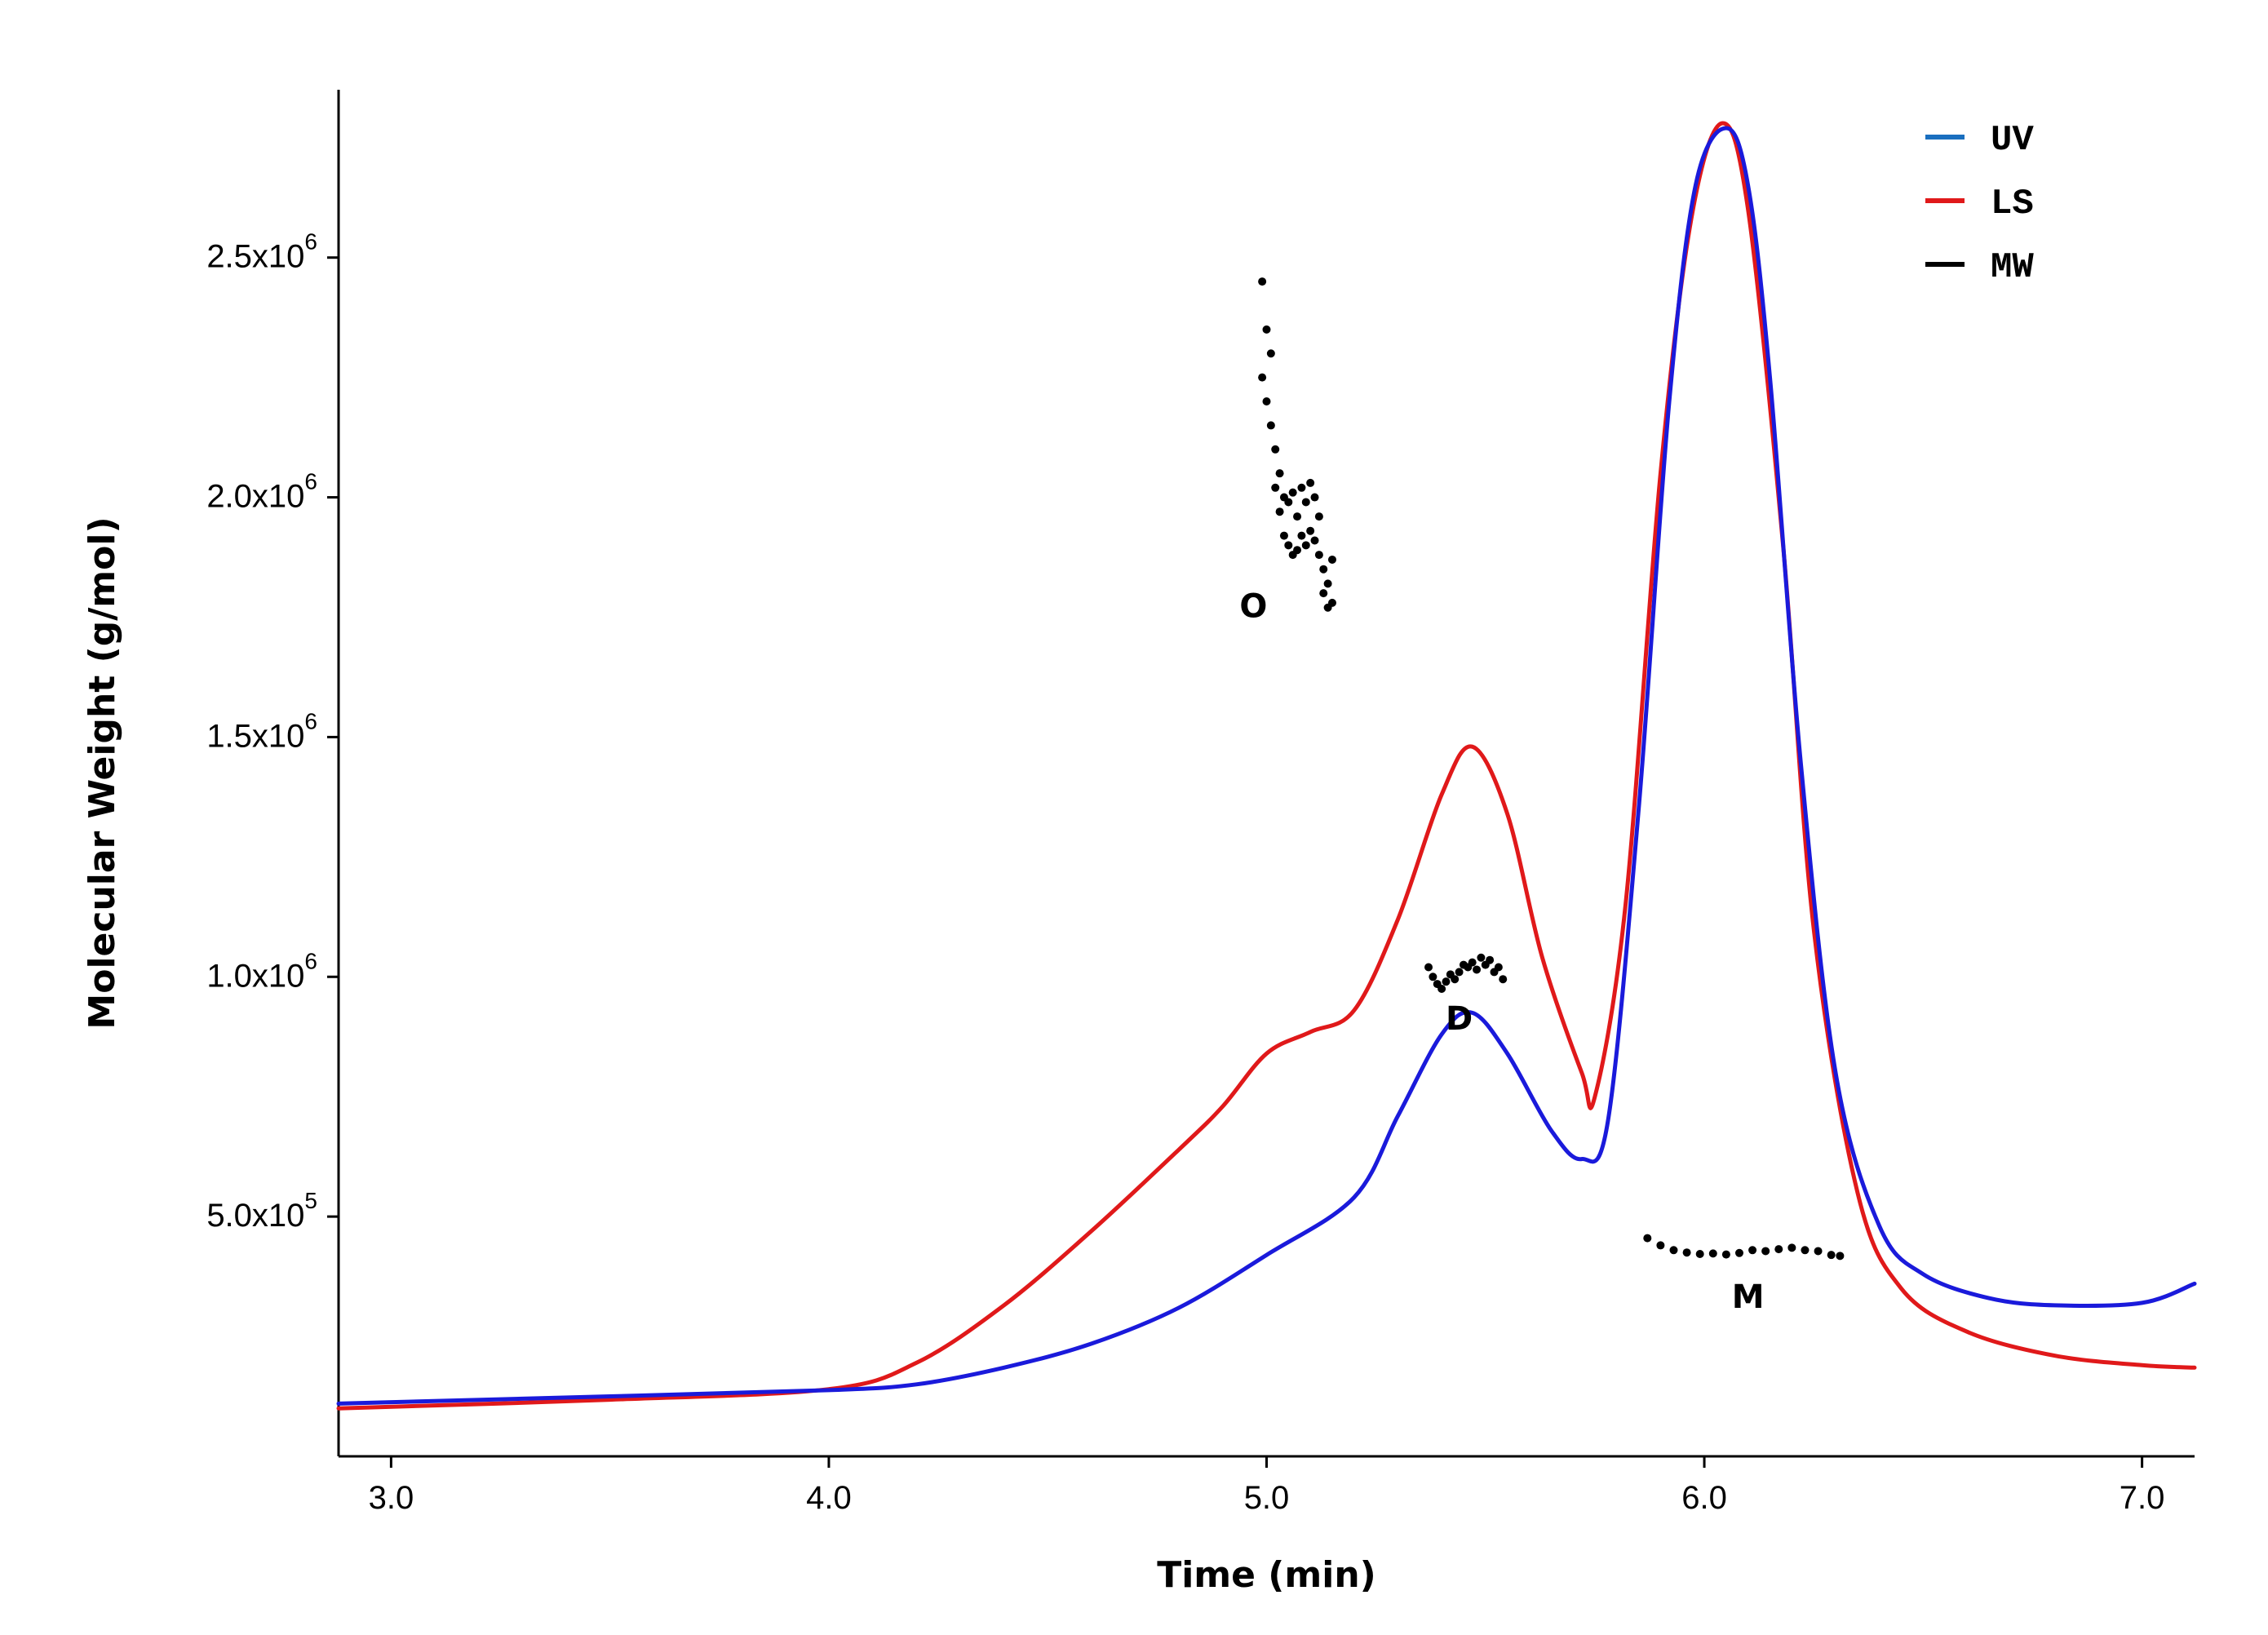  I want to click on y-tick-label: 1.0x10⁶, so click(261, 971).